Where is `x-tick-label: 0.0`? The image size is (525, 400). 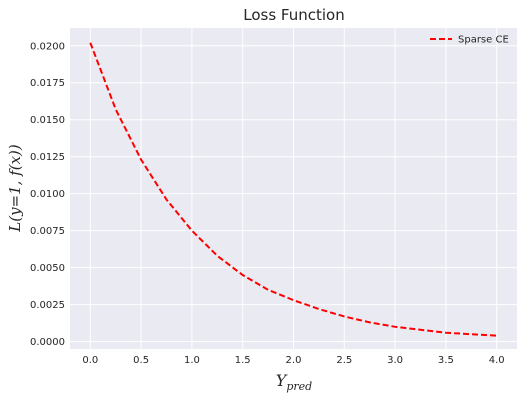
x-tick-label: 0.0 is located at coordinates (90, 360).